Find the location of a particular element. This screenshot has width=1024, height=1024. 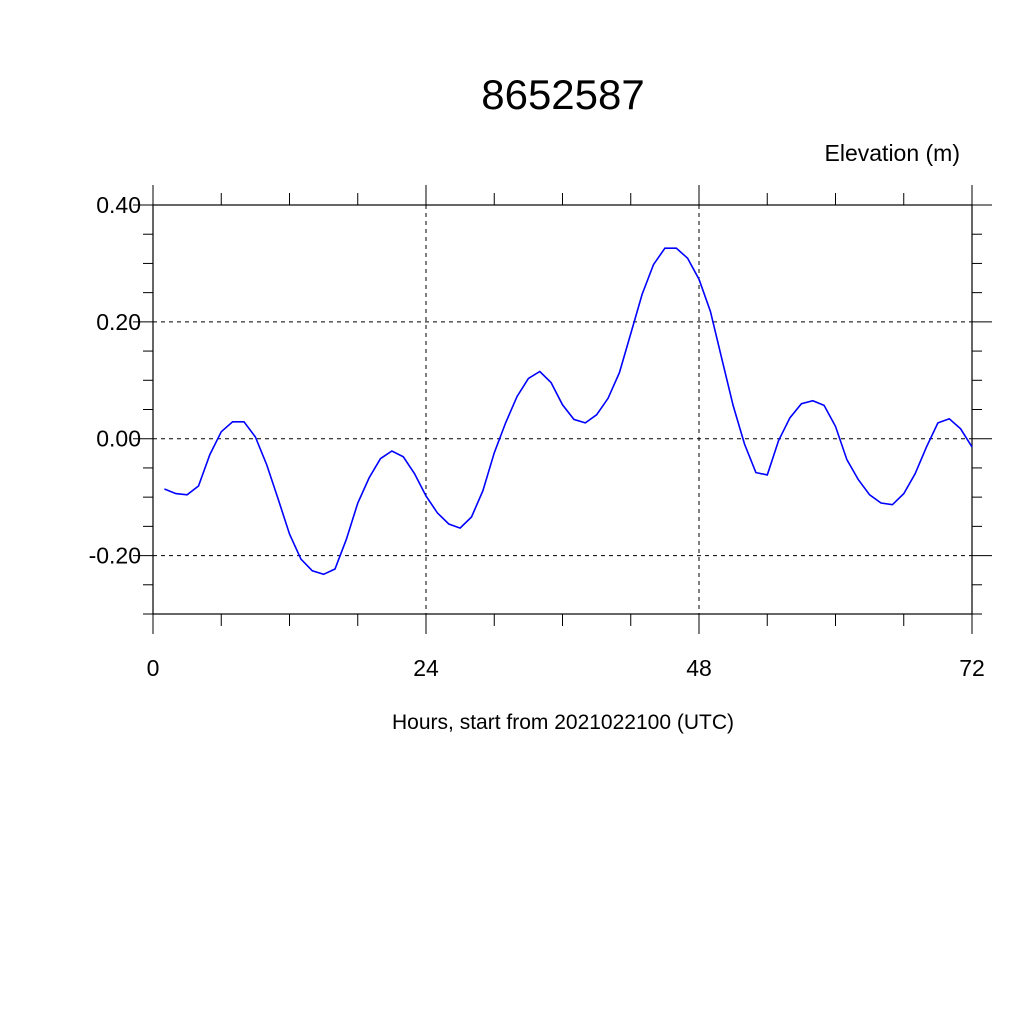

x-axis-label: Hours, start from 2021022100 (UTC) is located at coordinates (563, 722).